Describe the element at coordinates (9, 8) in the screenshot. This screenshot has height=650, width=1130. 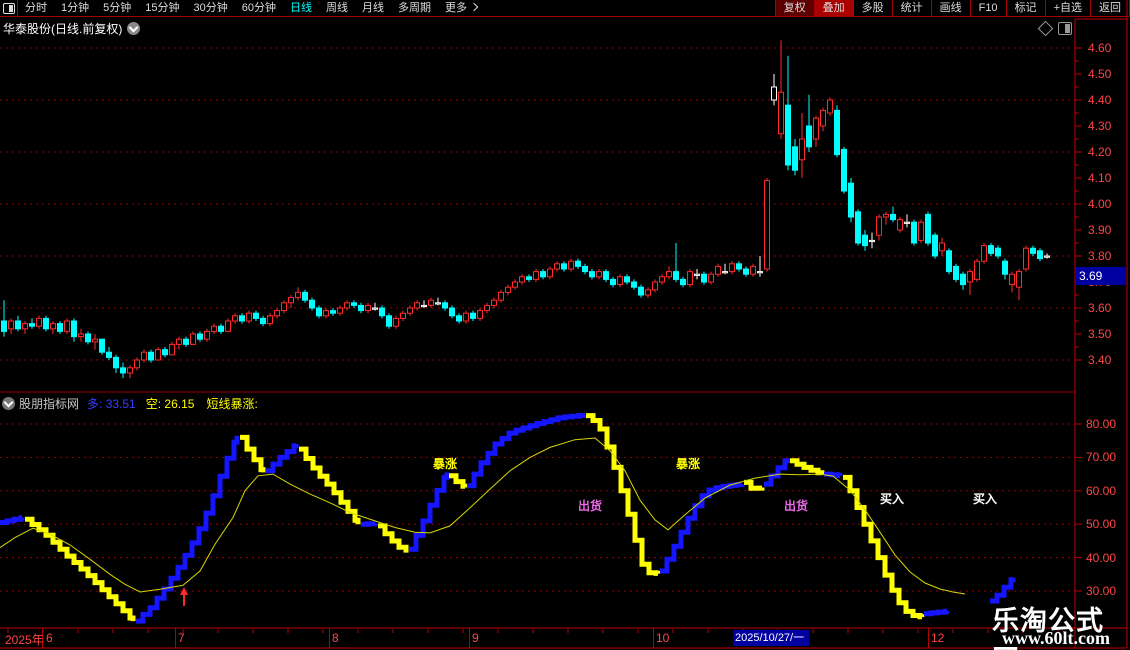
I see `layout-toggle-icon` at that location.